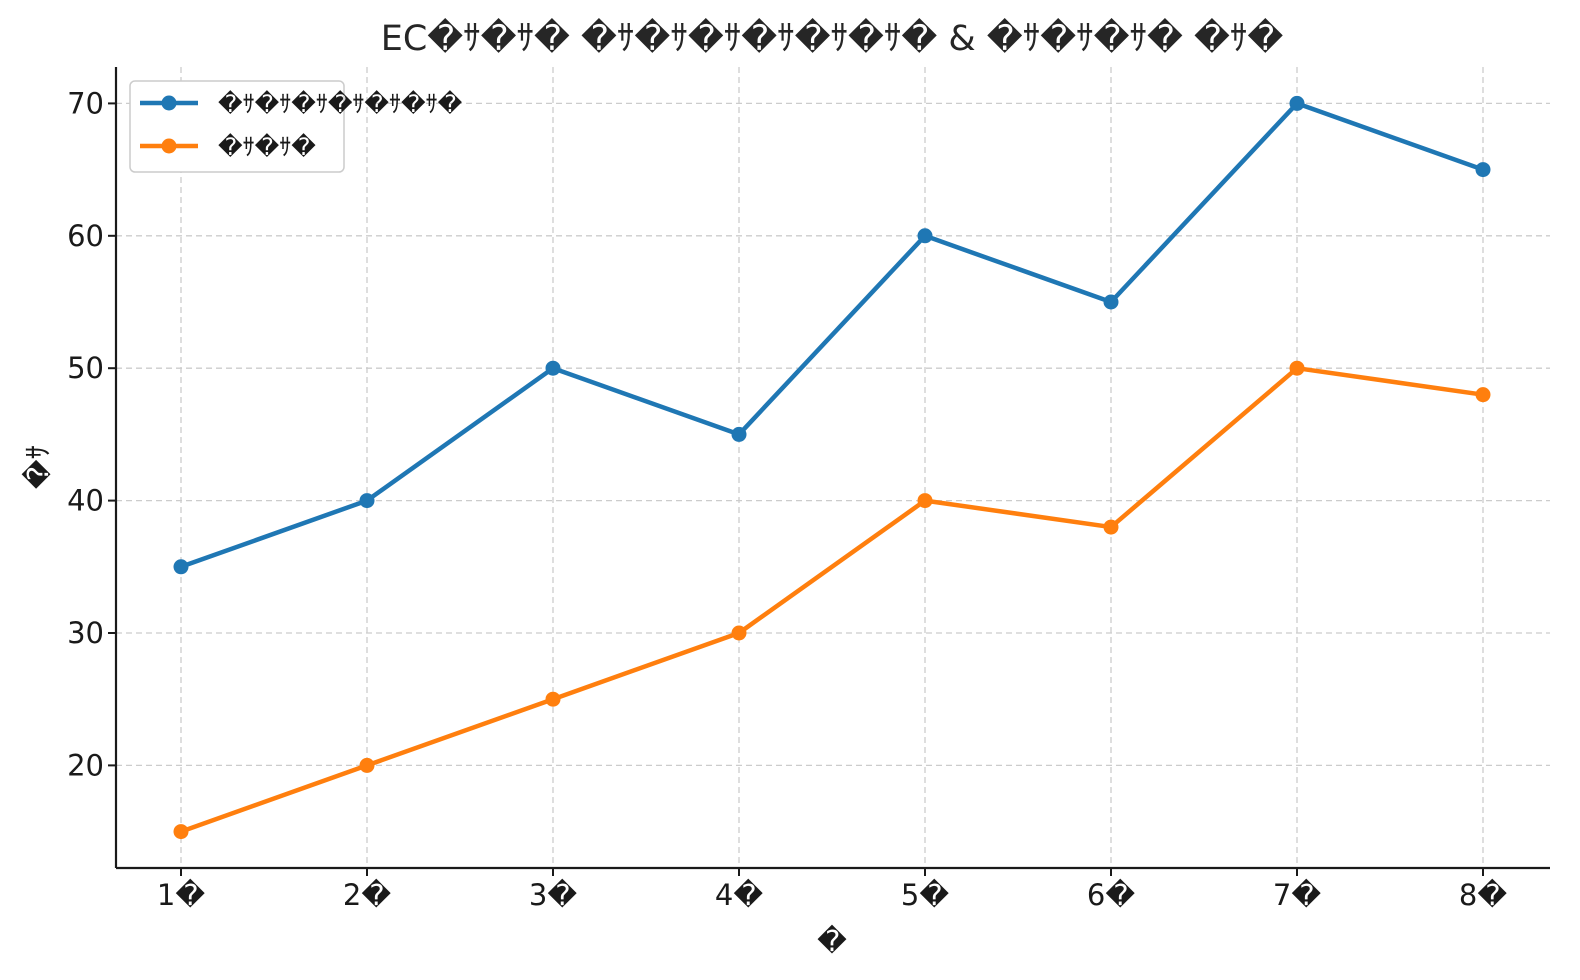 This screenshot has height=980, width=1580. I want to click on legend-item: �ｻ�ｻ�ｻ�ｻ�ｻ�ｻ�, so click(301, 104).